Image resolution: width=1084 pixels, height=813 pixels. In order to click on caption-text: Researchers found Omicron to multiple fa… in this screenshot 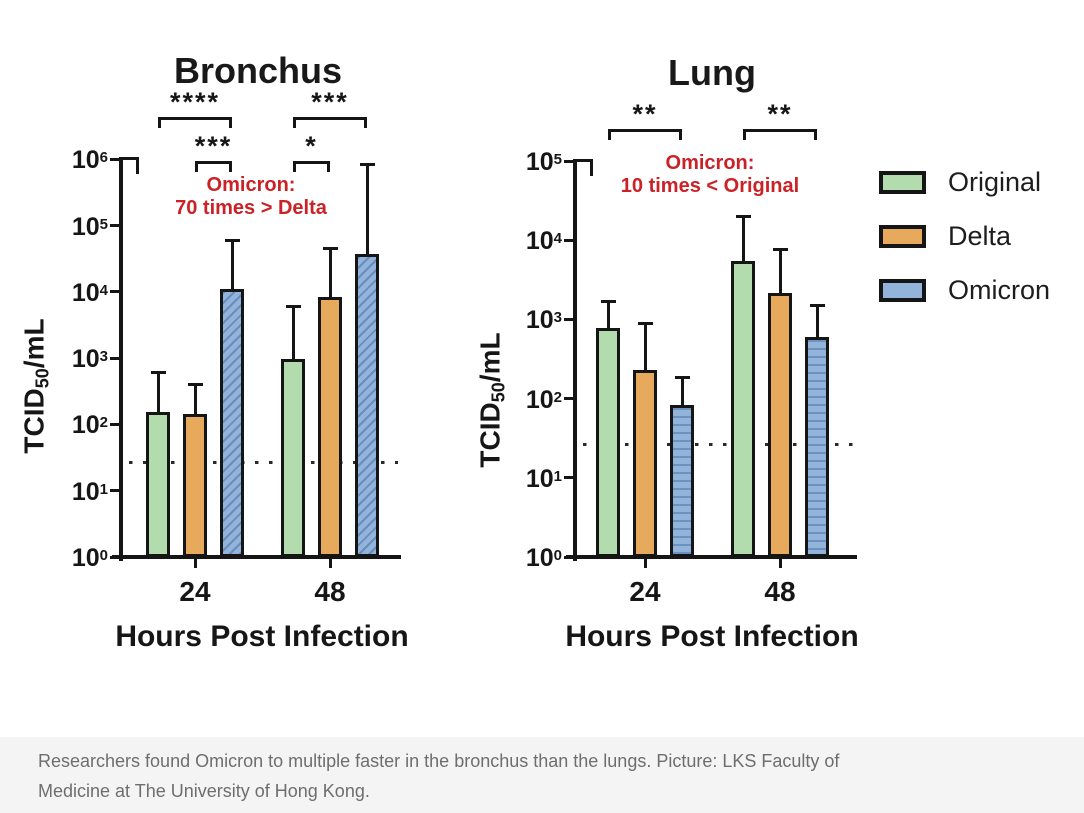, I will do `click(548, 776)`.